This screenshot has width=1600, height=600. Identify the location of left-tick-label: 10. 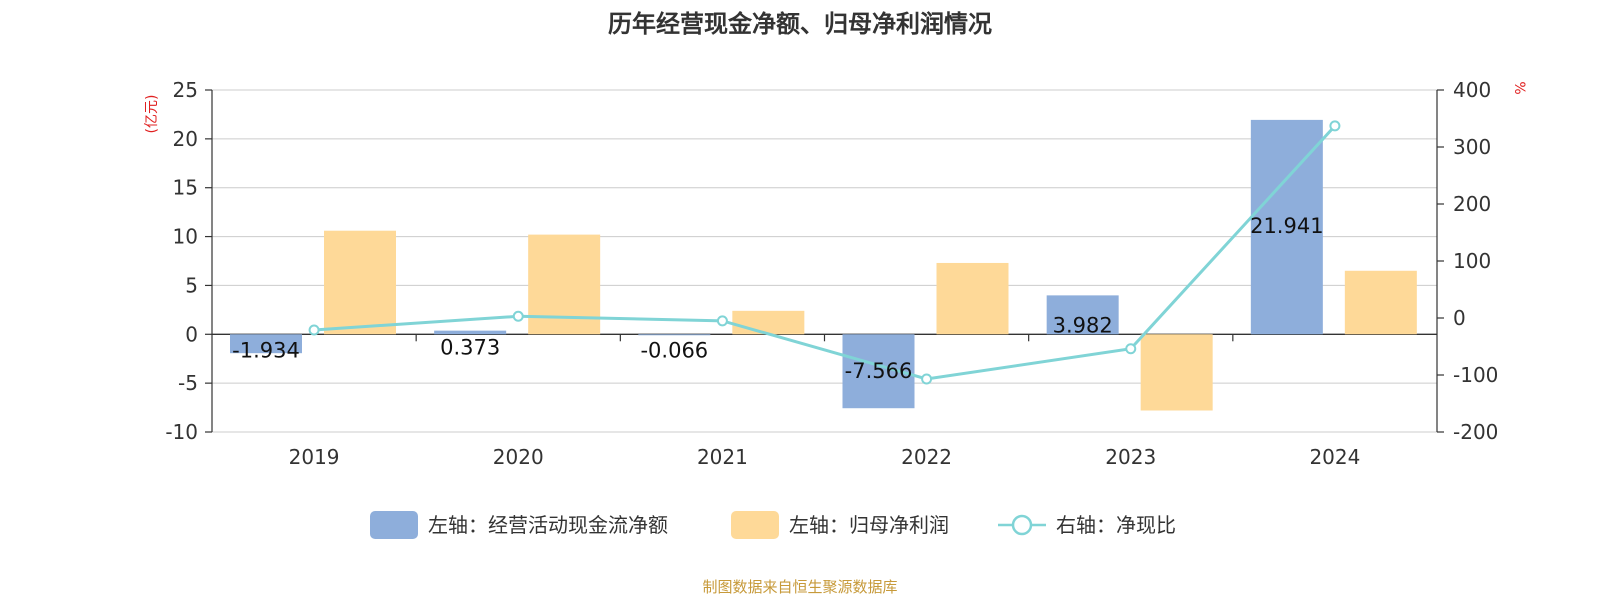
(185, 237).